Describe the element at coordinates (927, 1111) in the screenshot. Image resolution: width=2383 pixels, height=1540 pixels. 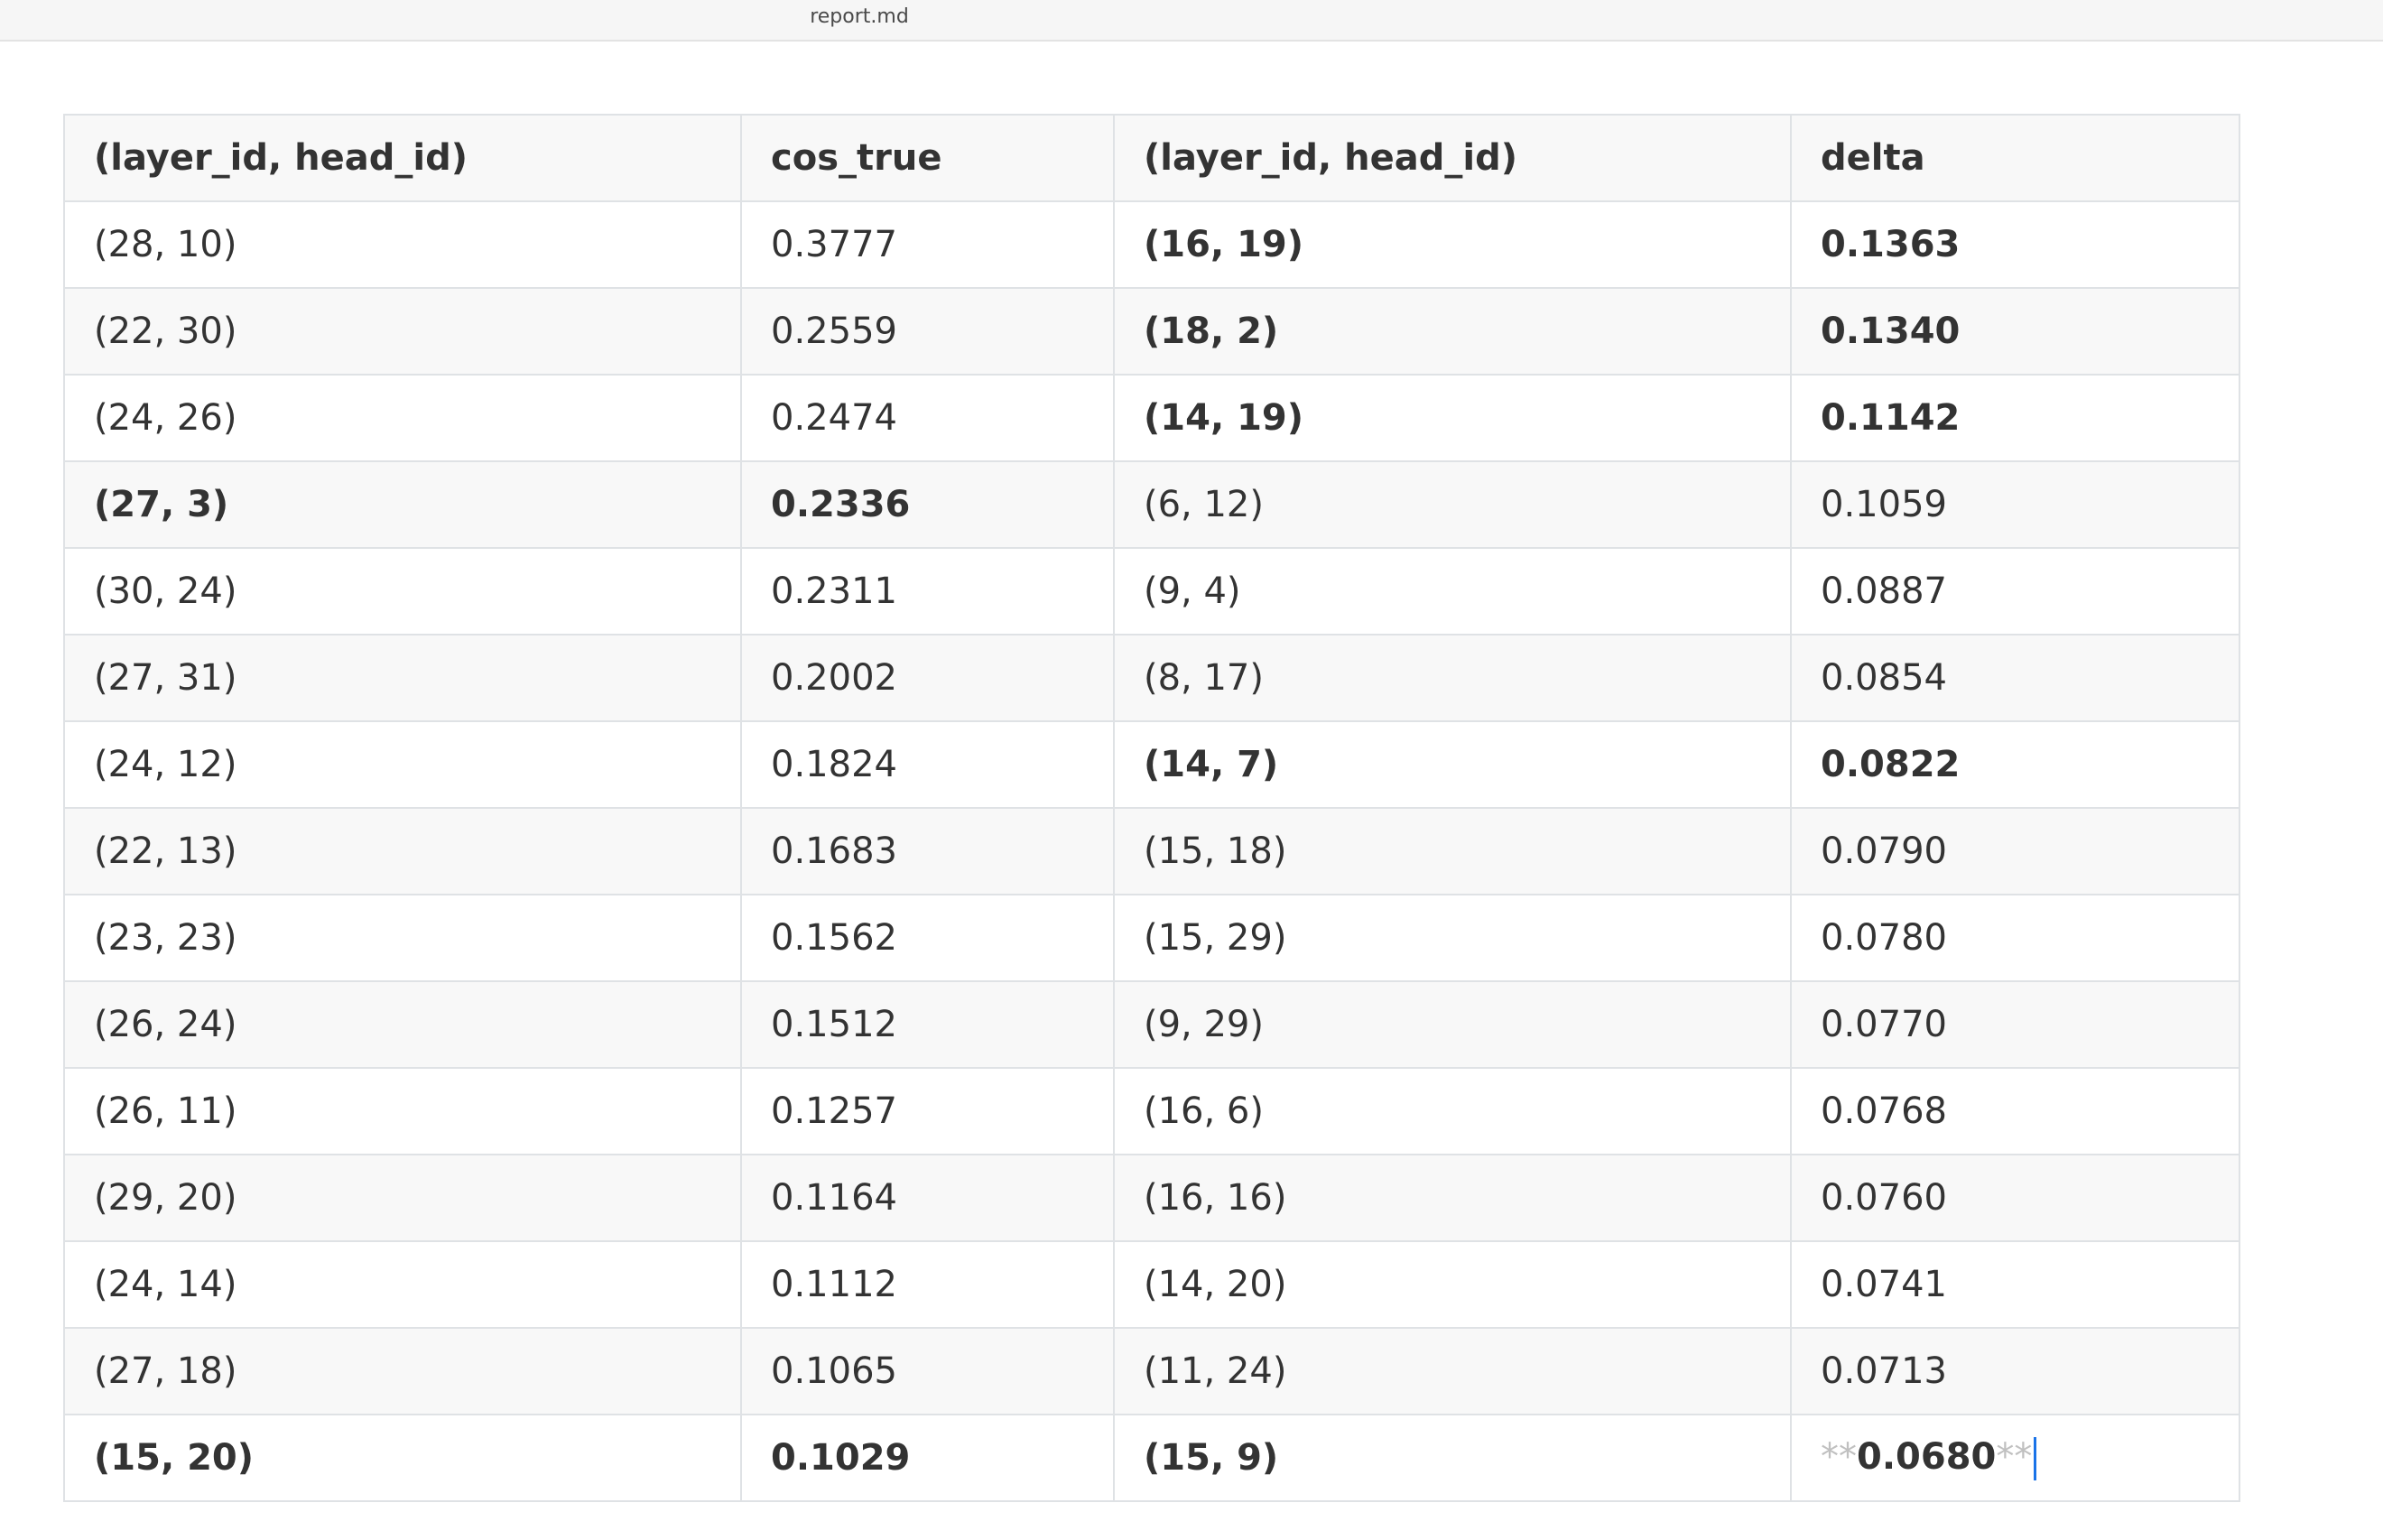
I see `table-cell: 0.1257` at that location.